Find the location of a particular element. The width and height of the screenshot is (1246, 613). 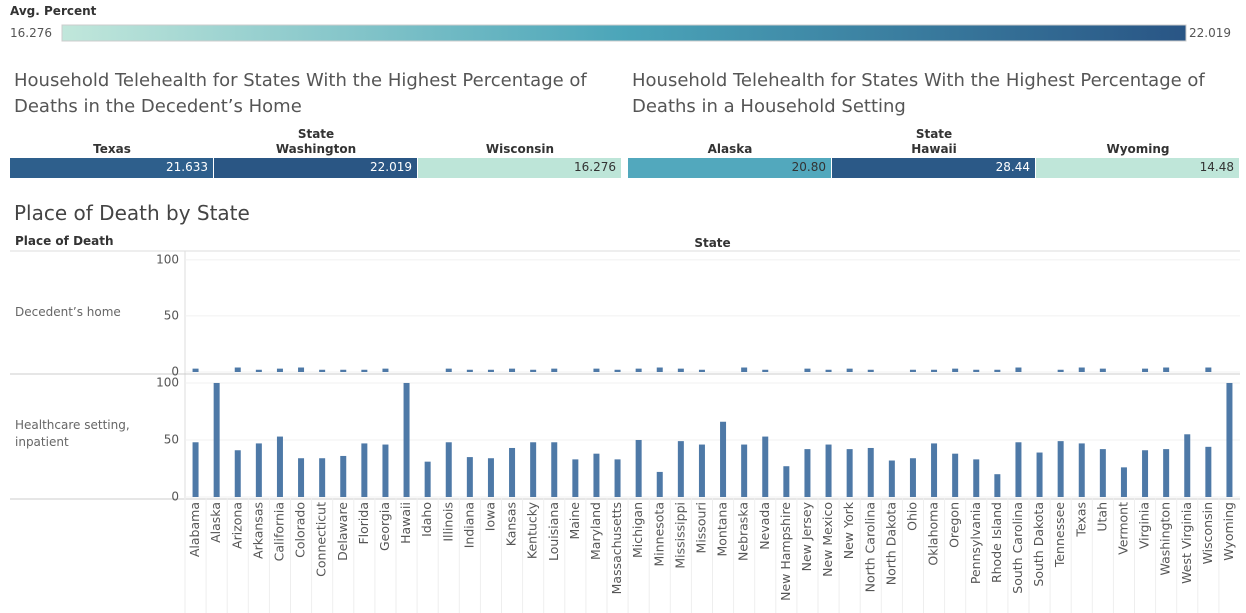

row-header: Place of Death is located at coordinates (64, 241).